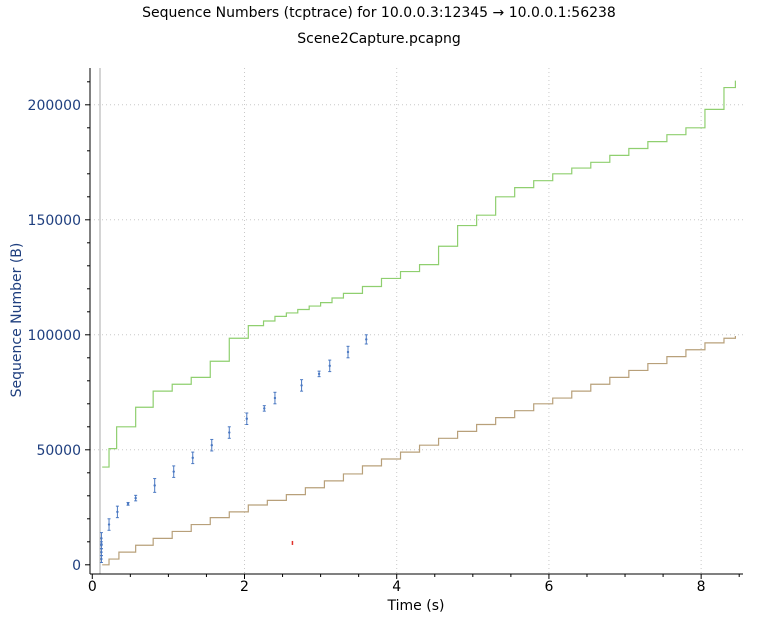  Describe the element at coordinates (92, 587) in the screenshot. I see `x-tick-label: 0` at that location.